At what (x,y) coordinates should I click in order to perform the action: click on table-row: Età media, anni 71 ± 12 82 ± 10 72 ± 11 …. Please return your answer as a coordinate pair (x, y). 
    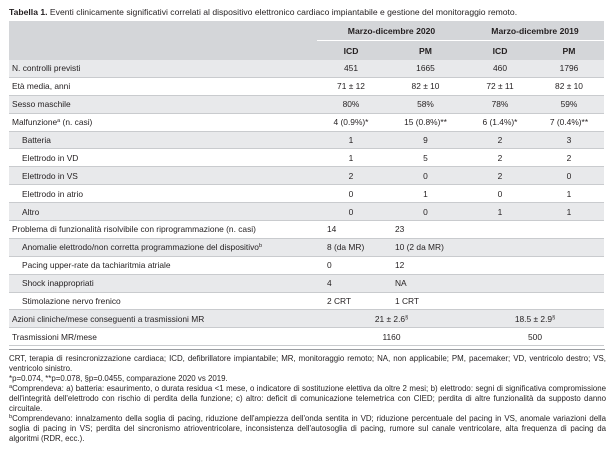
    Looking at the image, I should click on (306, 86).